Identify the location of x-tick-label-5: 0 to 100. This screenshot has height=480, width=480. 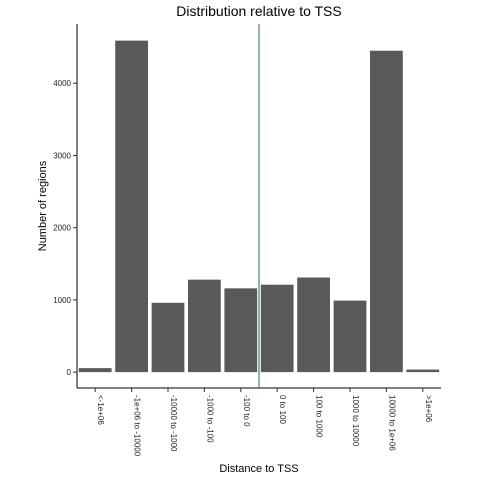
(282, 409).